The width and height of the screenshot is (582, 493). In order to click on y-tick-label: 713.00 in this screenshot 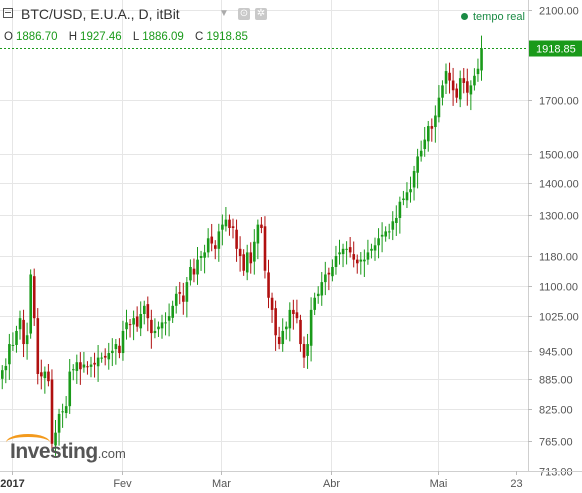, I will do `click(556, 473)`.